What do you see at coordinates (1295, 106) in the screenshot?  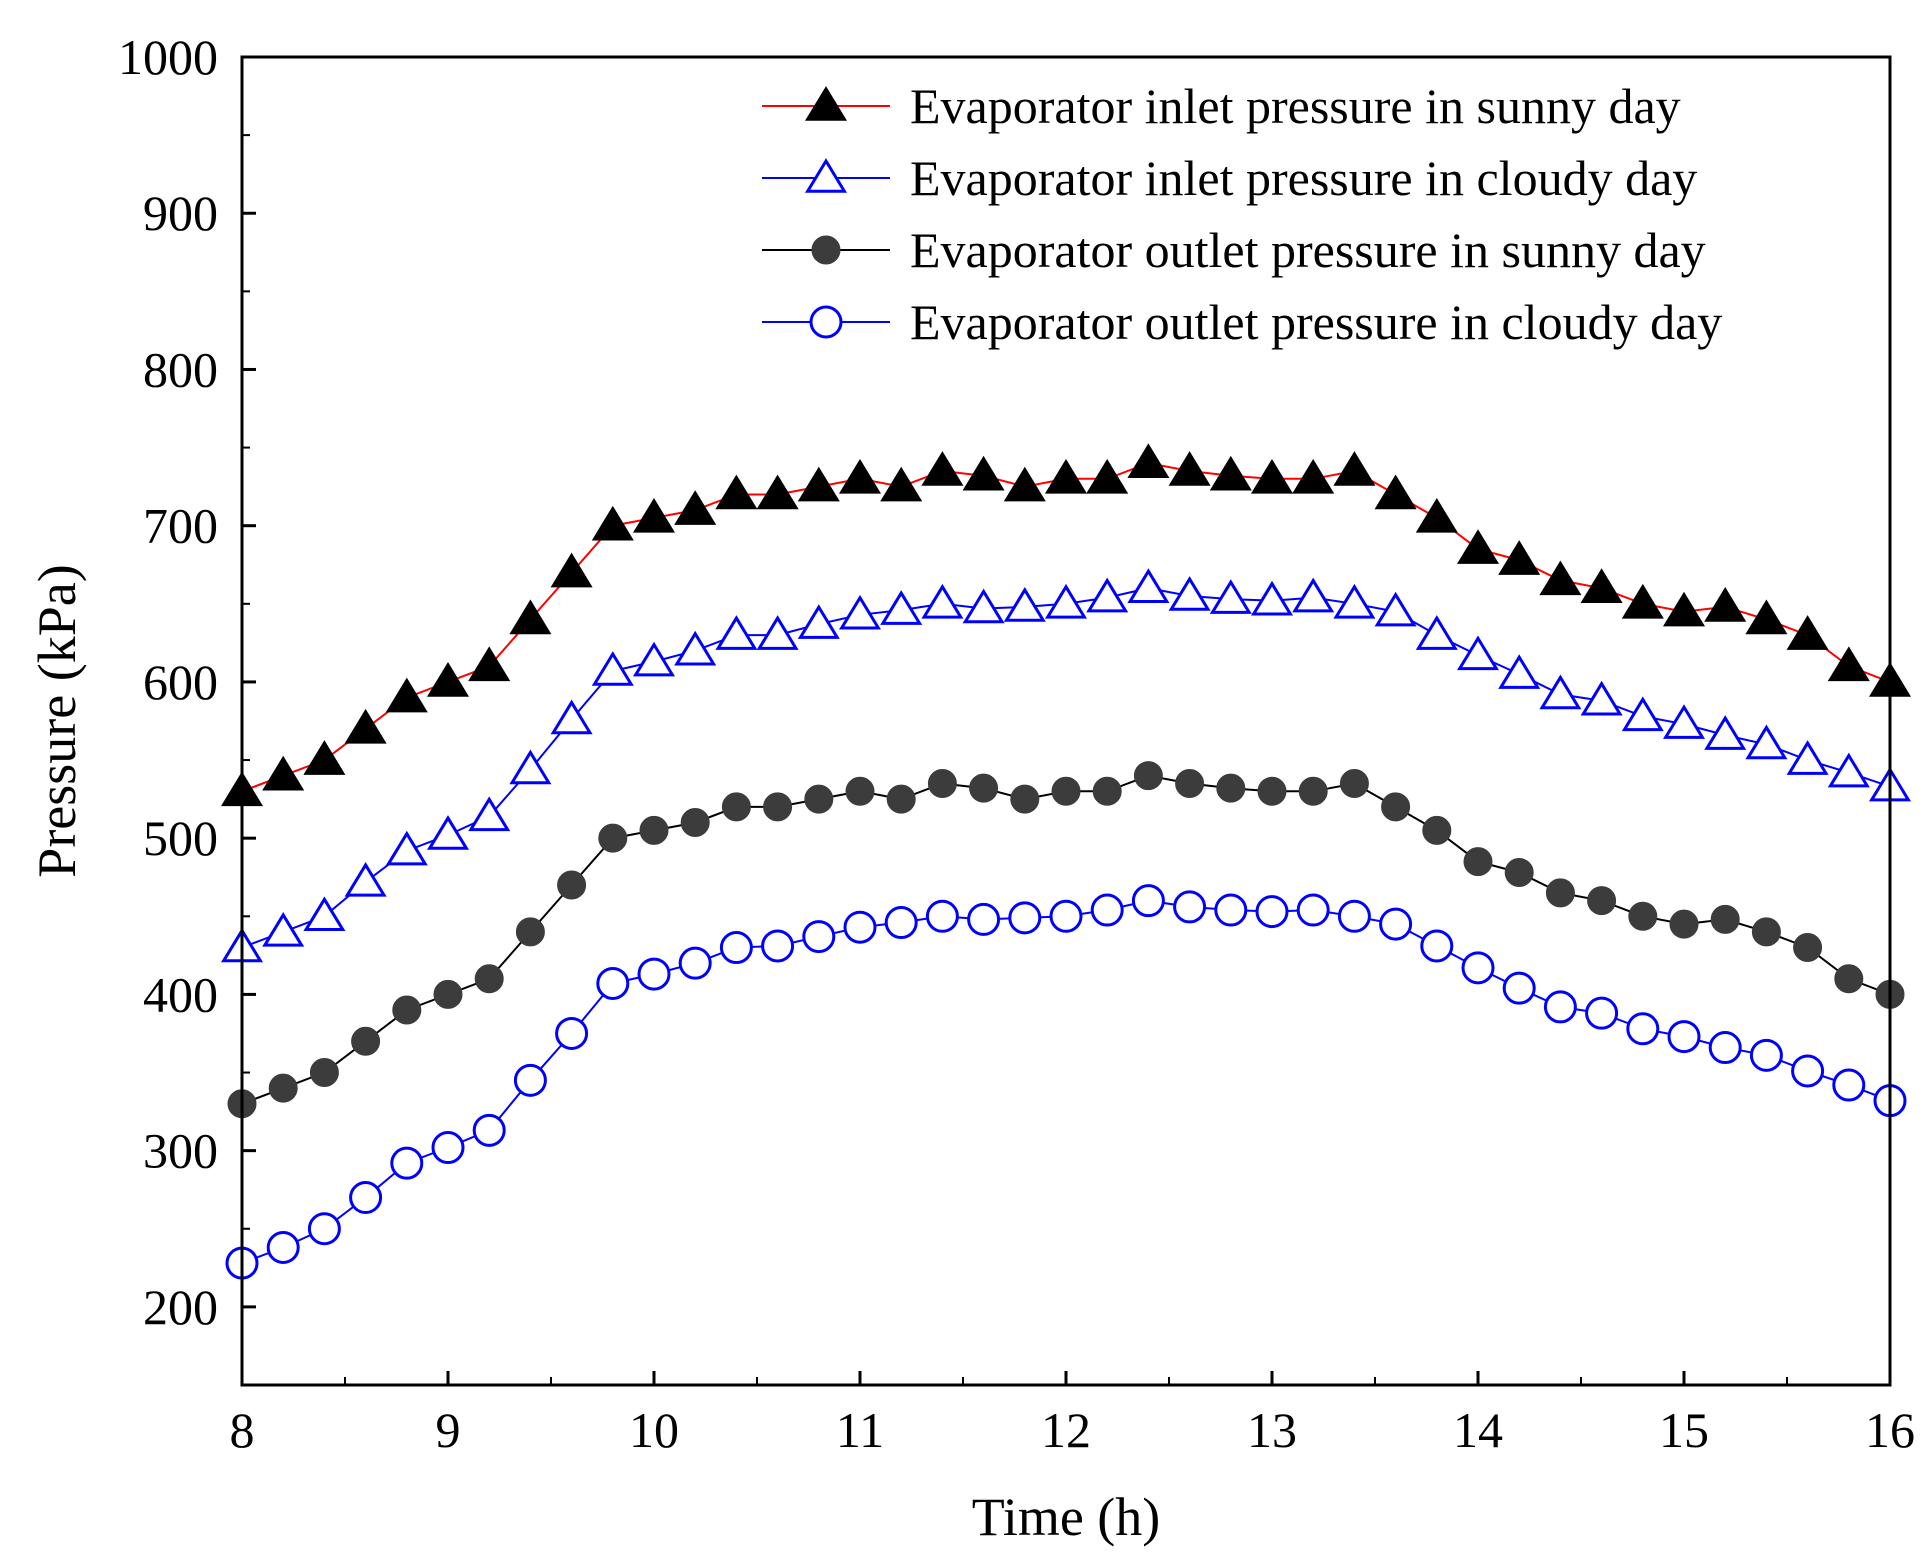 I see `legend-label-inlet-sunny: Evaporator inlet pressure in sunny day` at bounding box center [1295, 106].